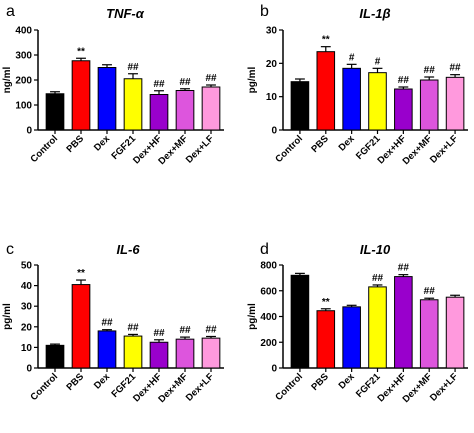  Describe the element at coordinates (23, 106) in the screenshot. I see `y-tick-label: 100` at that location.